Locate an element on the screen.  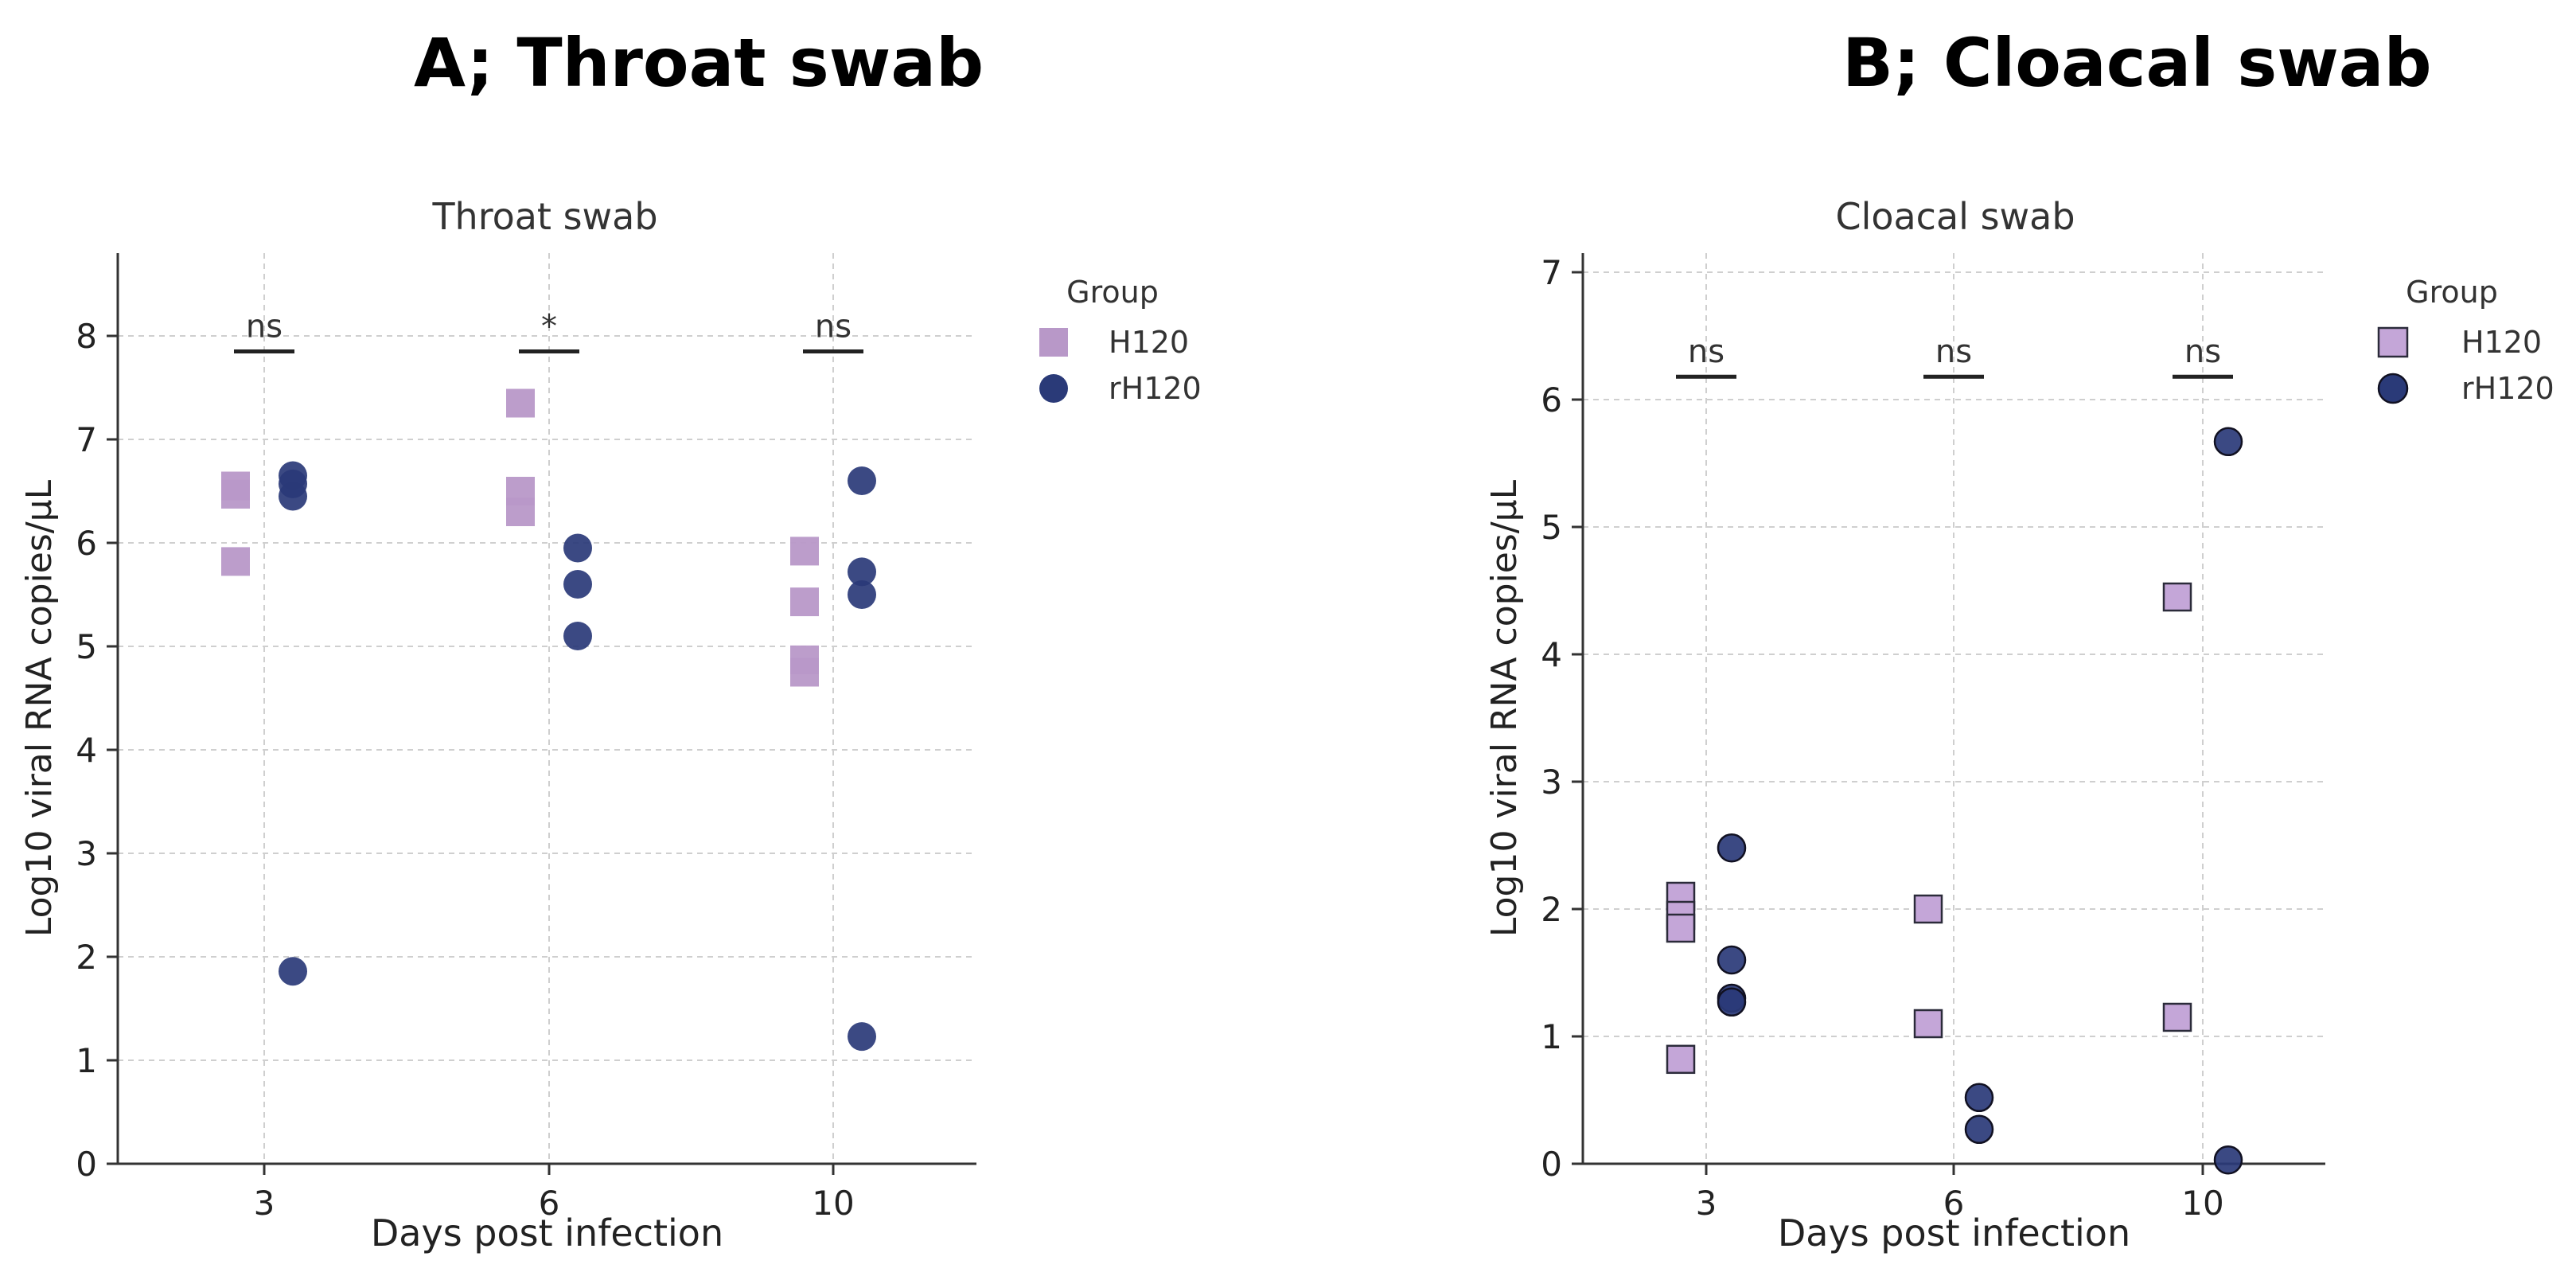
chart-title: Throat swab is located at coordinates (544, 217).